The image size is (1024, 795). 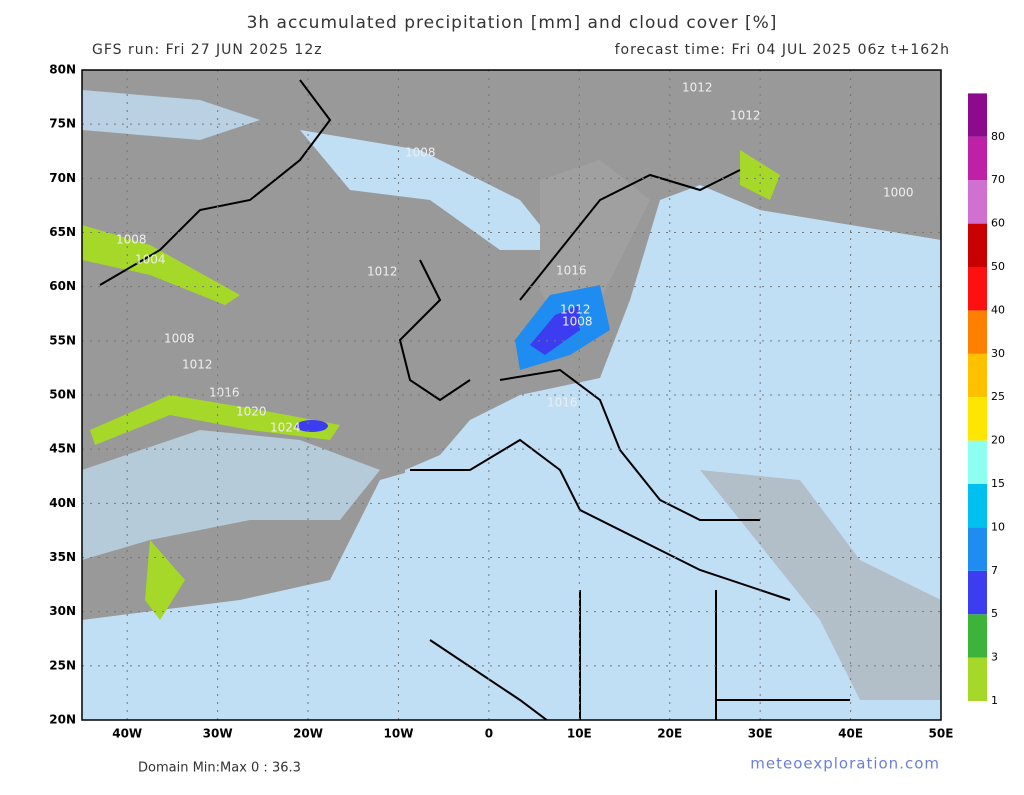 What do you see at coordinates (62, 720) in the screenshot?
I see `y-tick-label: 20N` at bounding box center [62, 720].